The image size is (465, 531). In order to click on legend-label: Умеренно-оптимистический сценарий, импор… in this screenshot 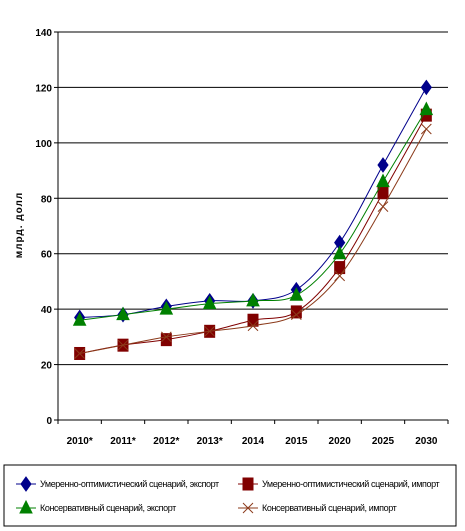, I will do `click(351, 484)`.